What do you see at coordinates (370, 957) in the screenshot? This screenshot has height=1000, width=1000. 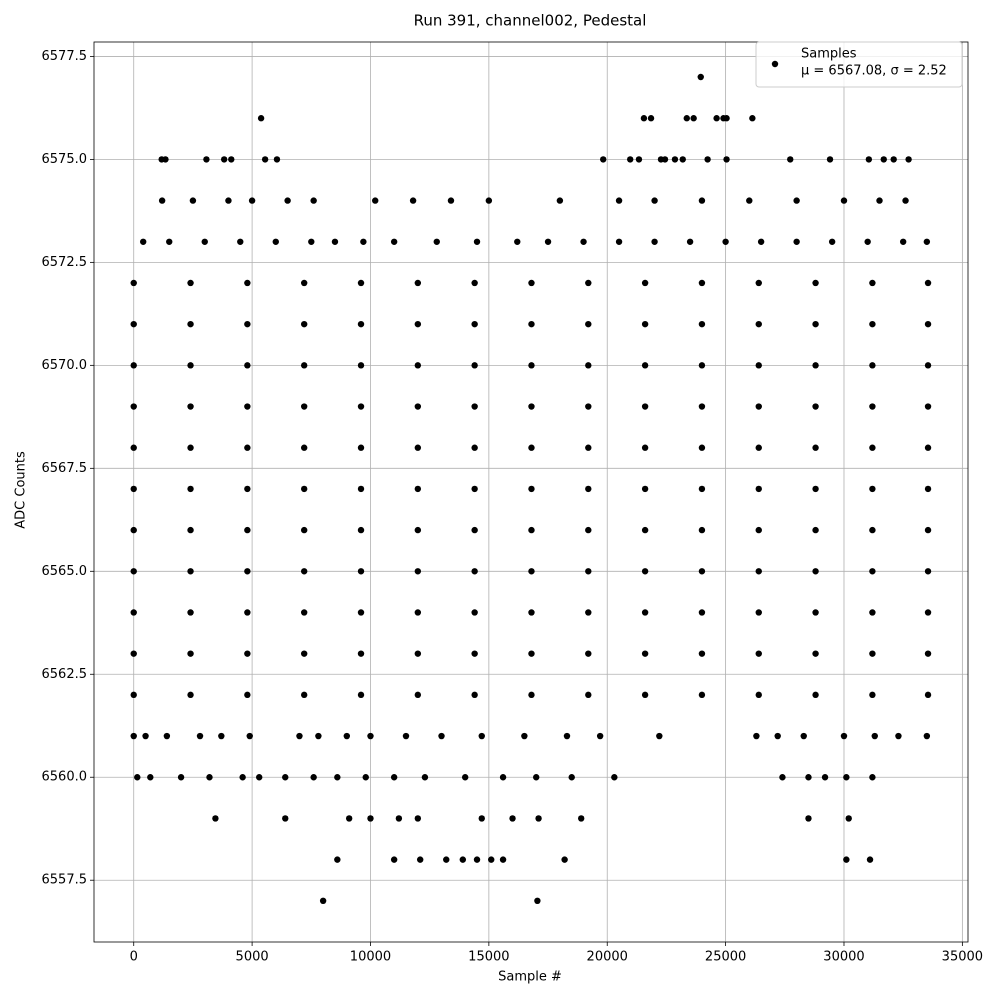 I see `x-tick-label: 10000` at bounding box center [370, 957].